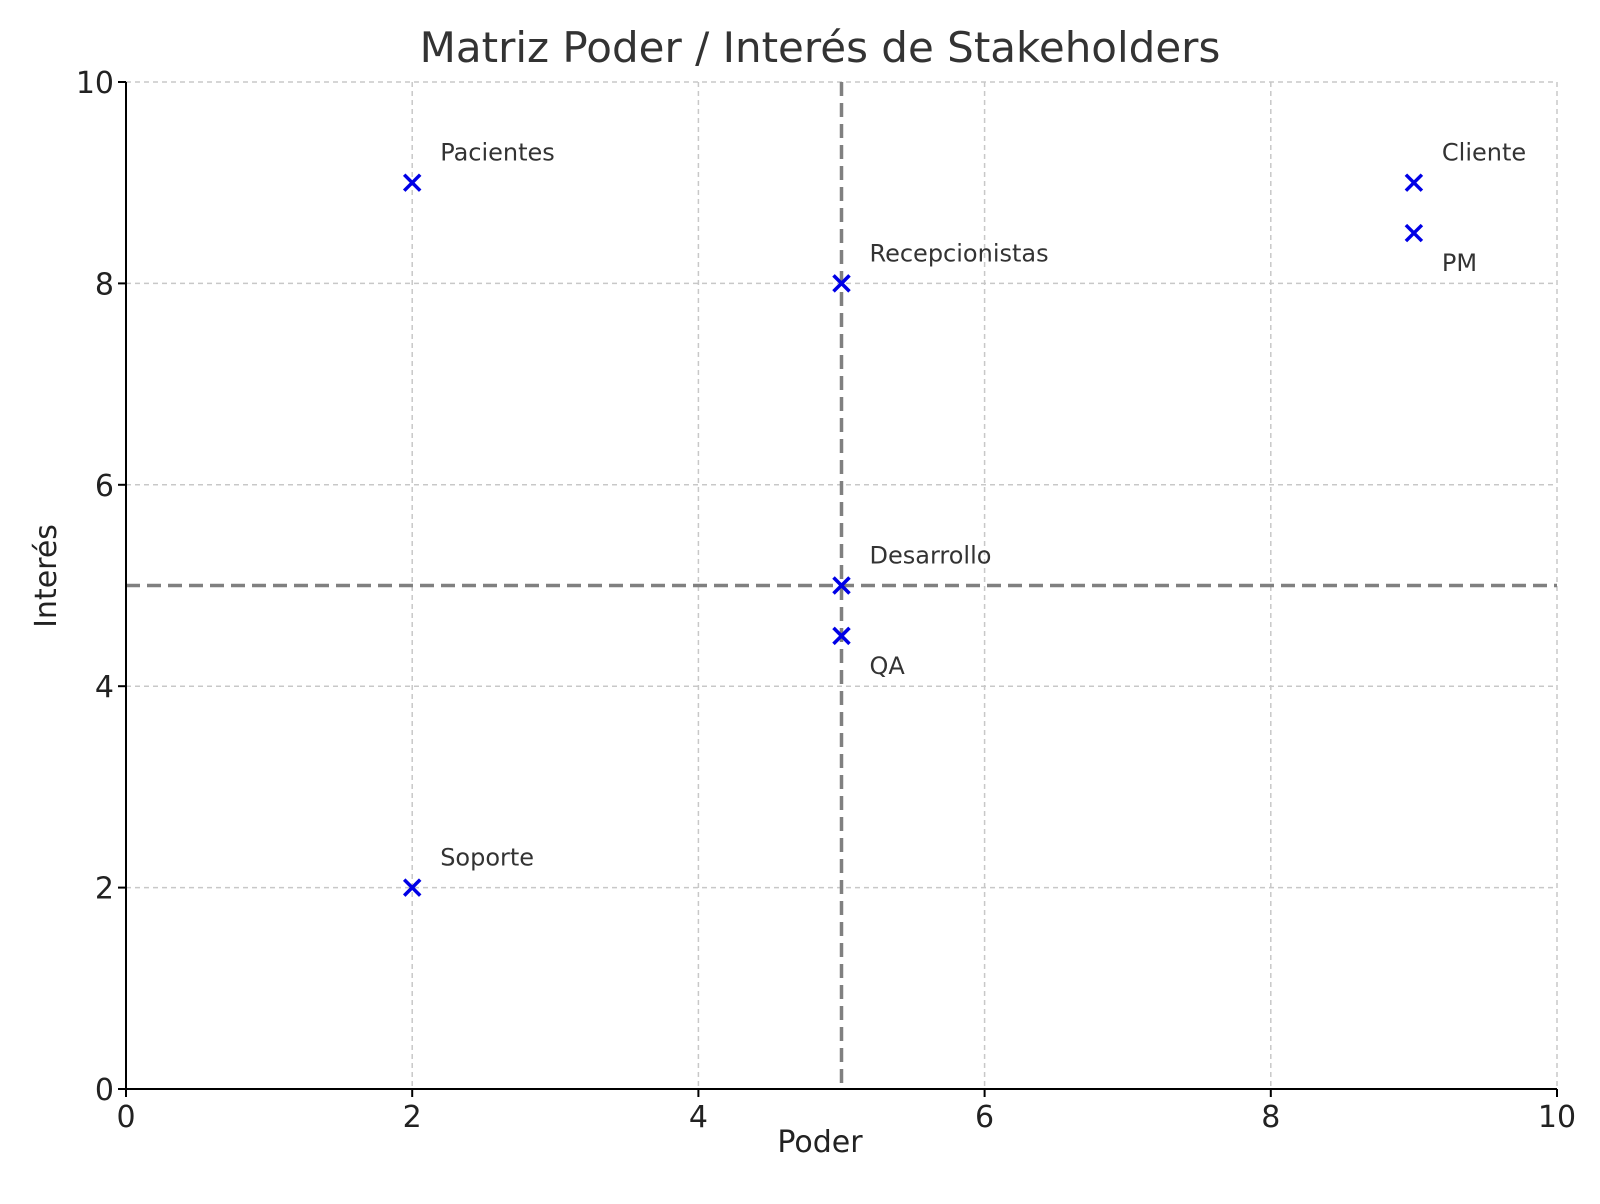 This screenshot has width=1600, height=1204. What do you see at coordinates (497, 153) in the screenshot?
I see `point-label-pacientes: Pacientes` at bounding box center [497, 153].